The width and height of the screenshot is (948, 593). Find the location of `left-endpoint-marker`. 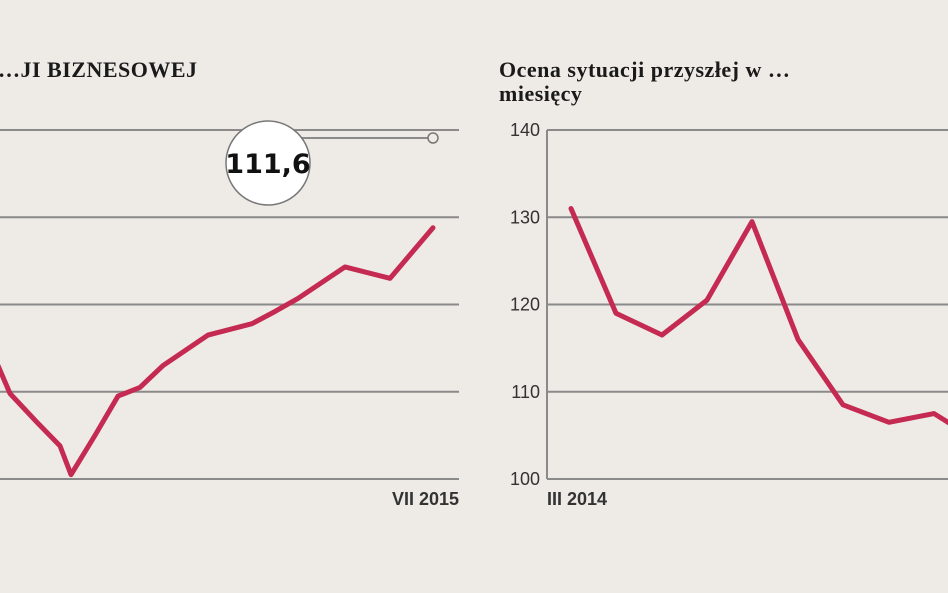

left-endpoint-marker is located at coordinates (433, 138).